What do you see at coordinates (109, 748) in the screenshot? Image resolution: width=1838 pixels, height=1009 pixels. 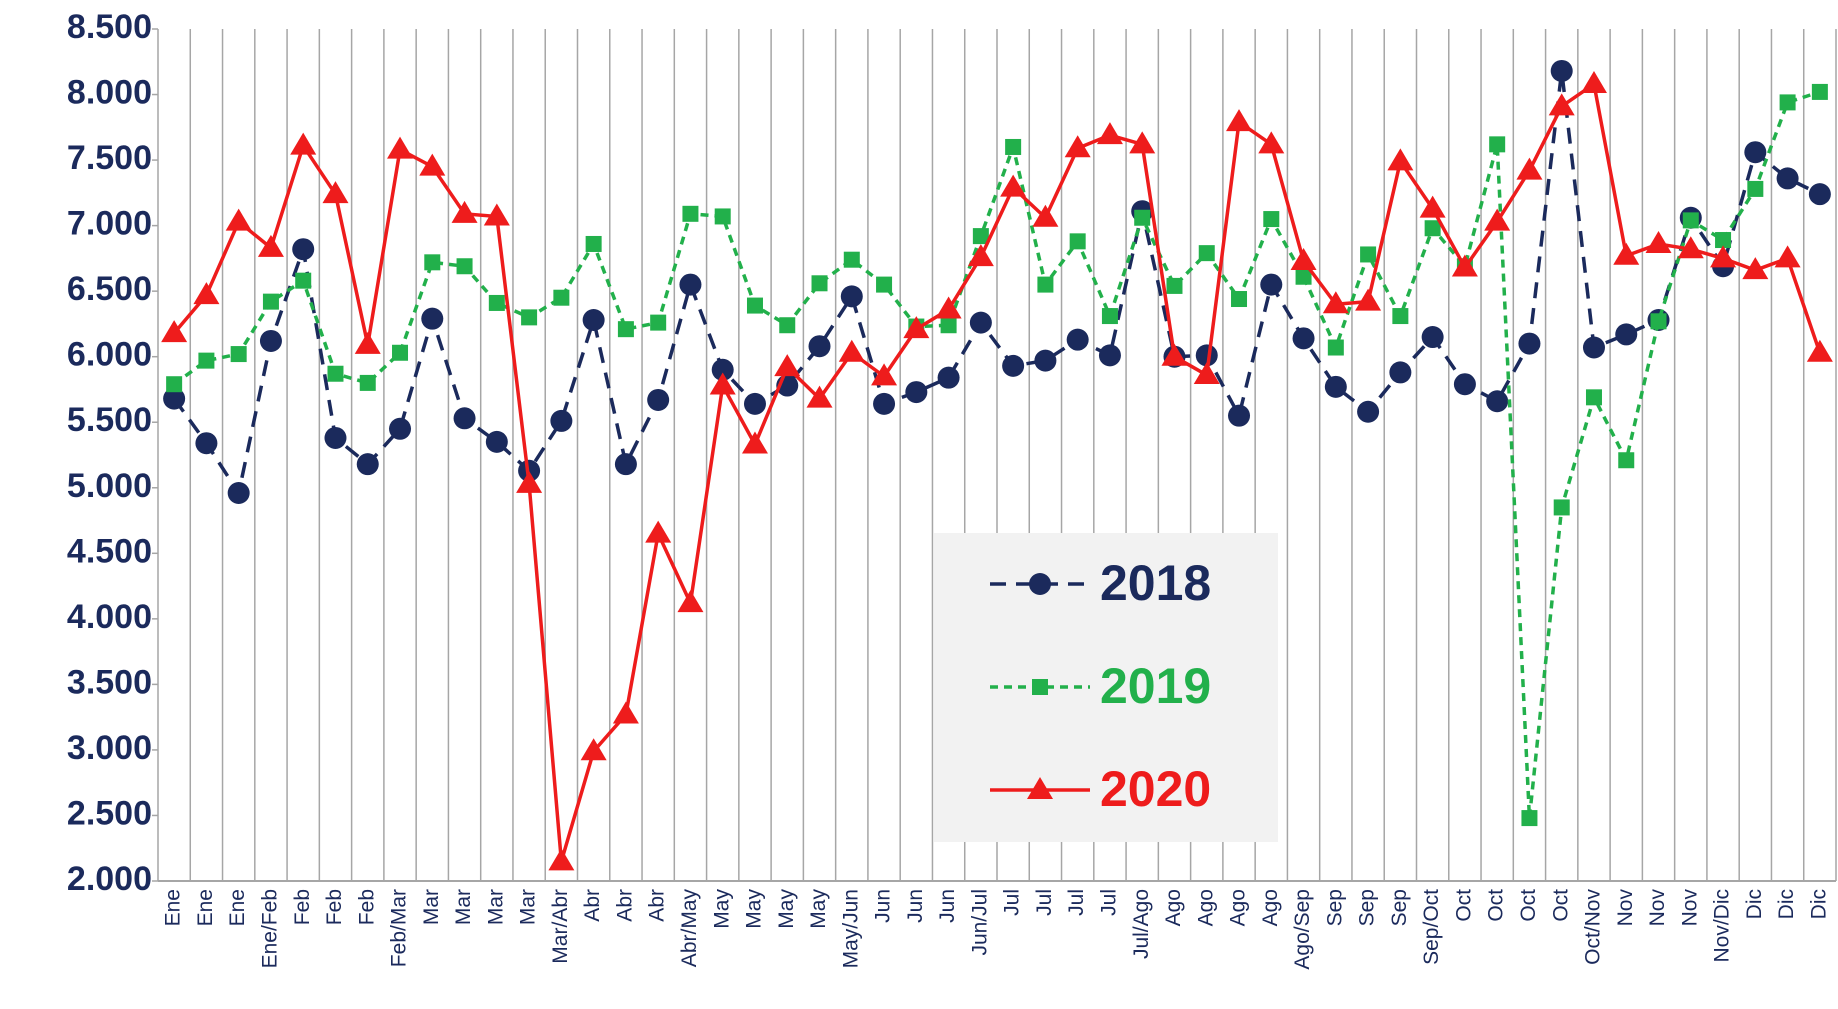 I see `y-tick-label: 3.000` at bounding box center [109, 748].